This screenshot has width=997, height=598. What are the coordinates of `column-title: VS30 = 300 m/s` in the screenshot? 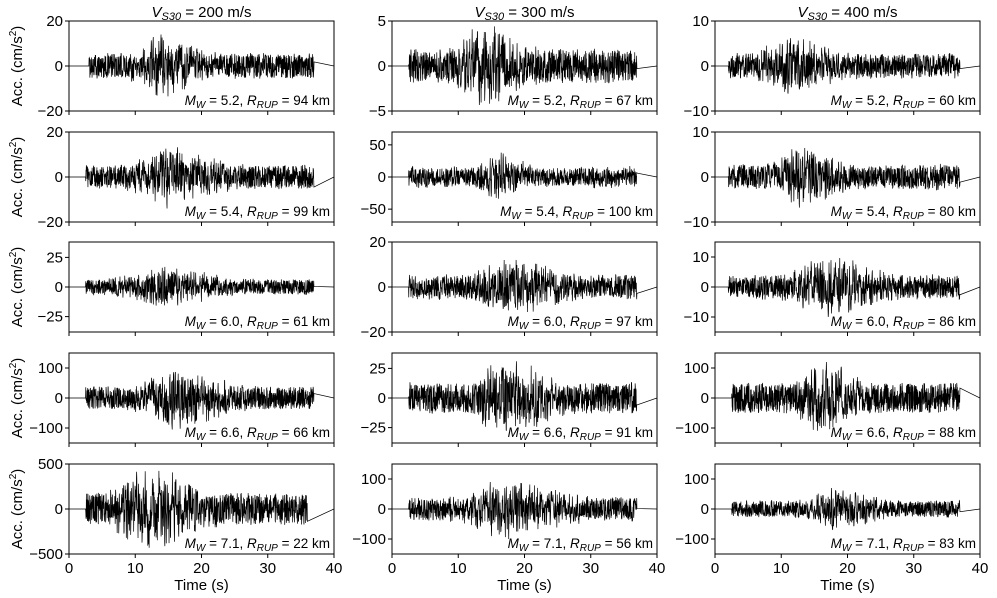 It's located at (524, 13).